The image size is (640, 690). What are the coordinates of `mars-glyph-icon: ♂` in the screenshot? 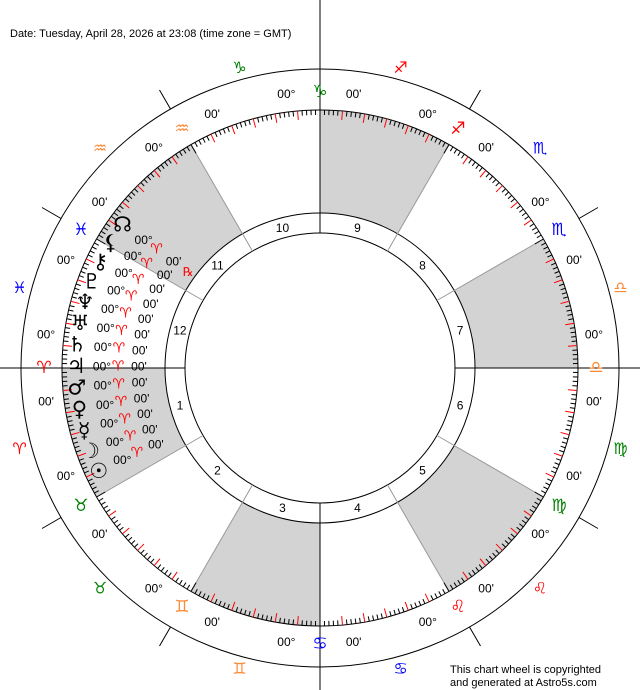 It's located at (76, 388).